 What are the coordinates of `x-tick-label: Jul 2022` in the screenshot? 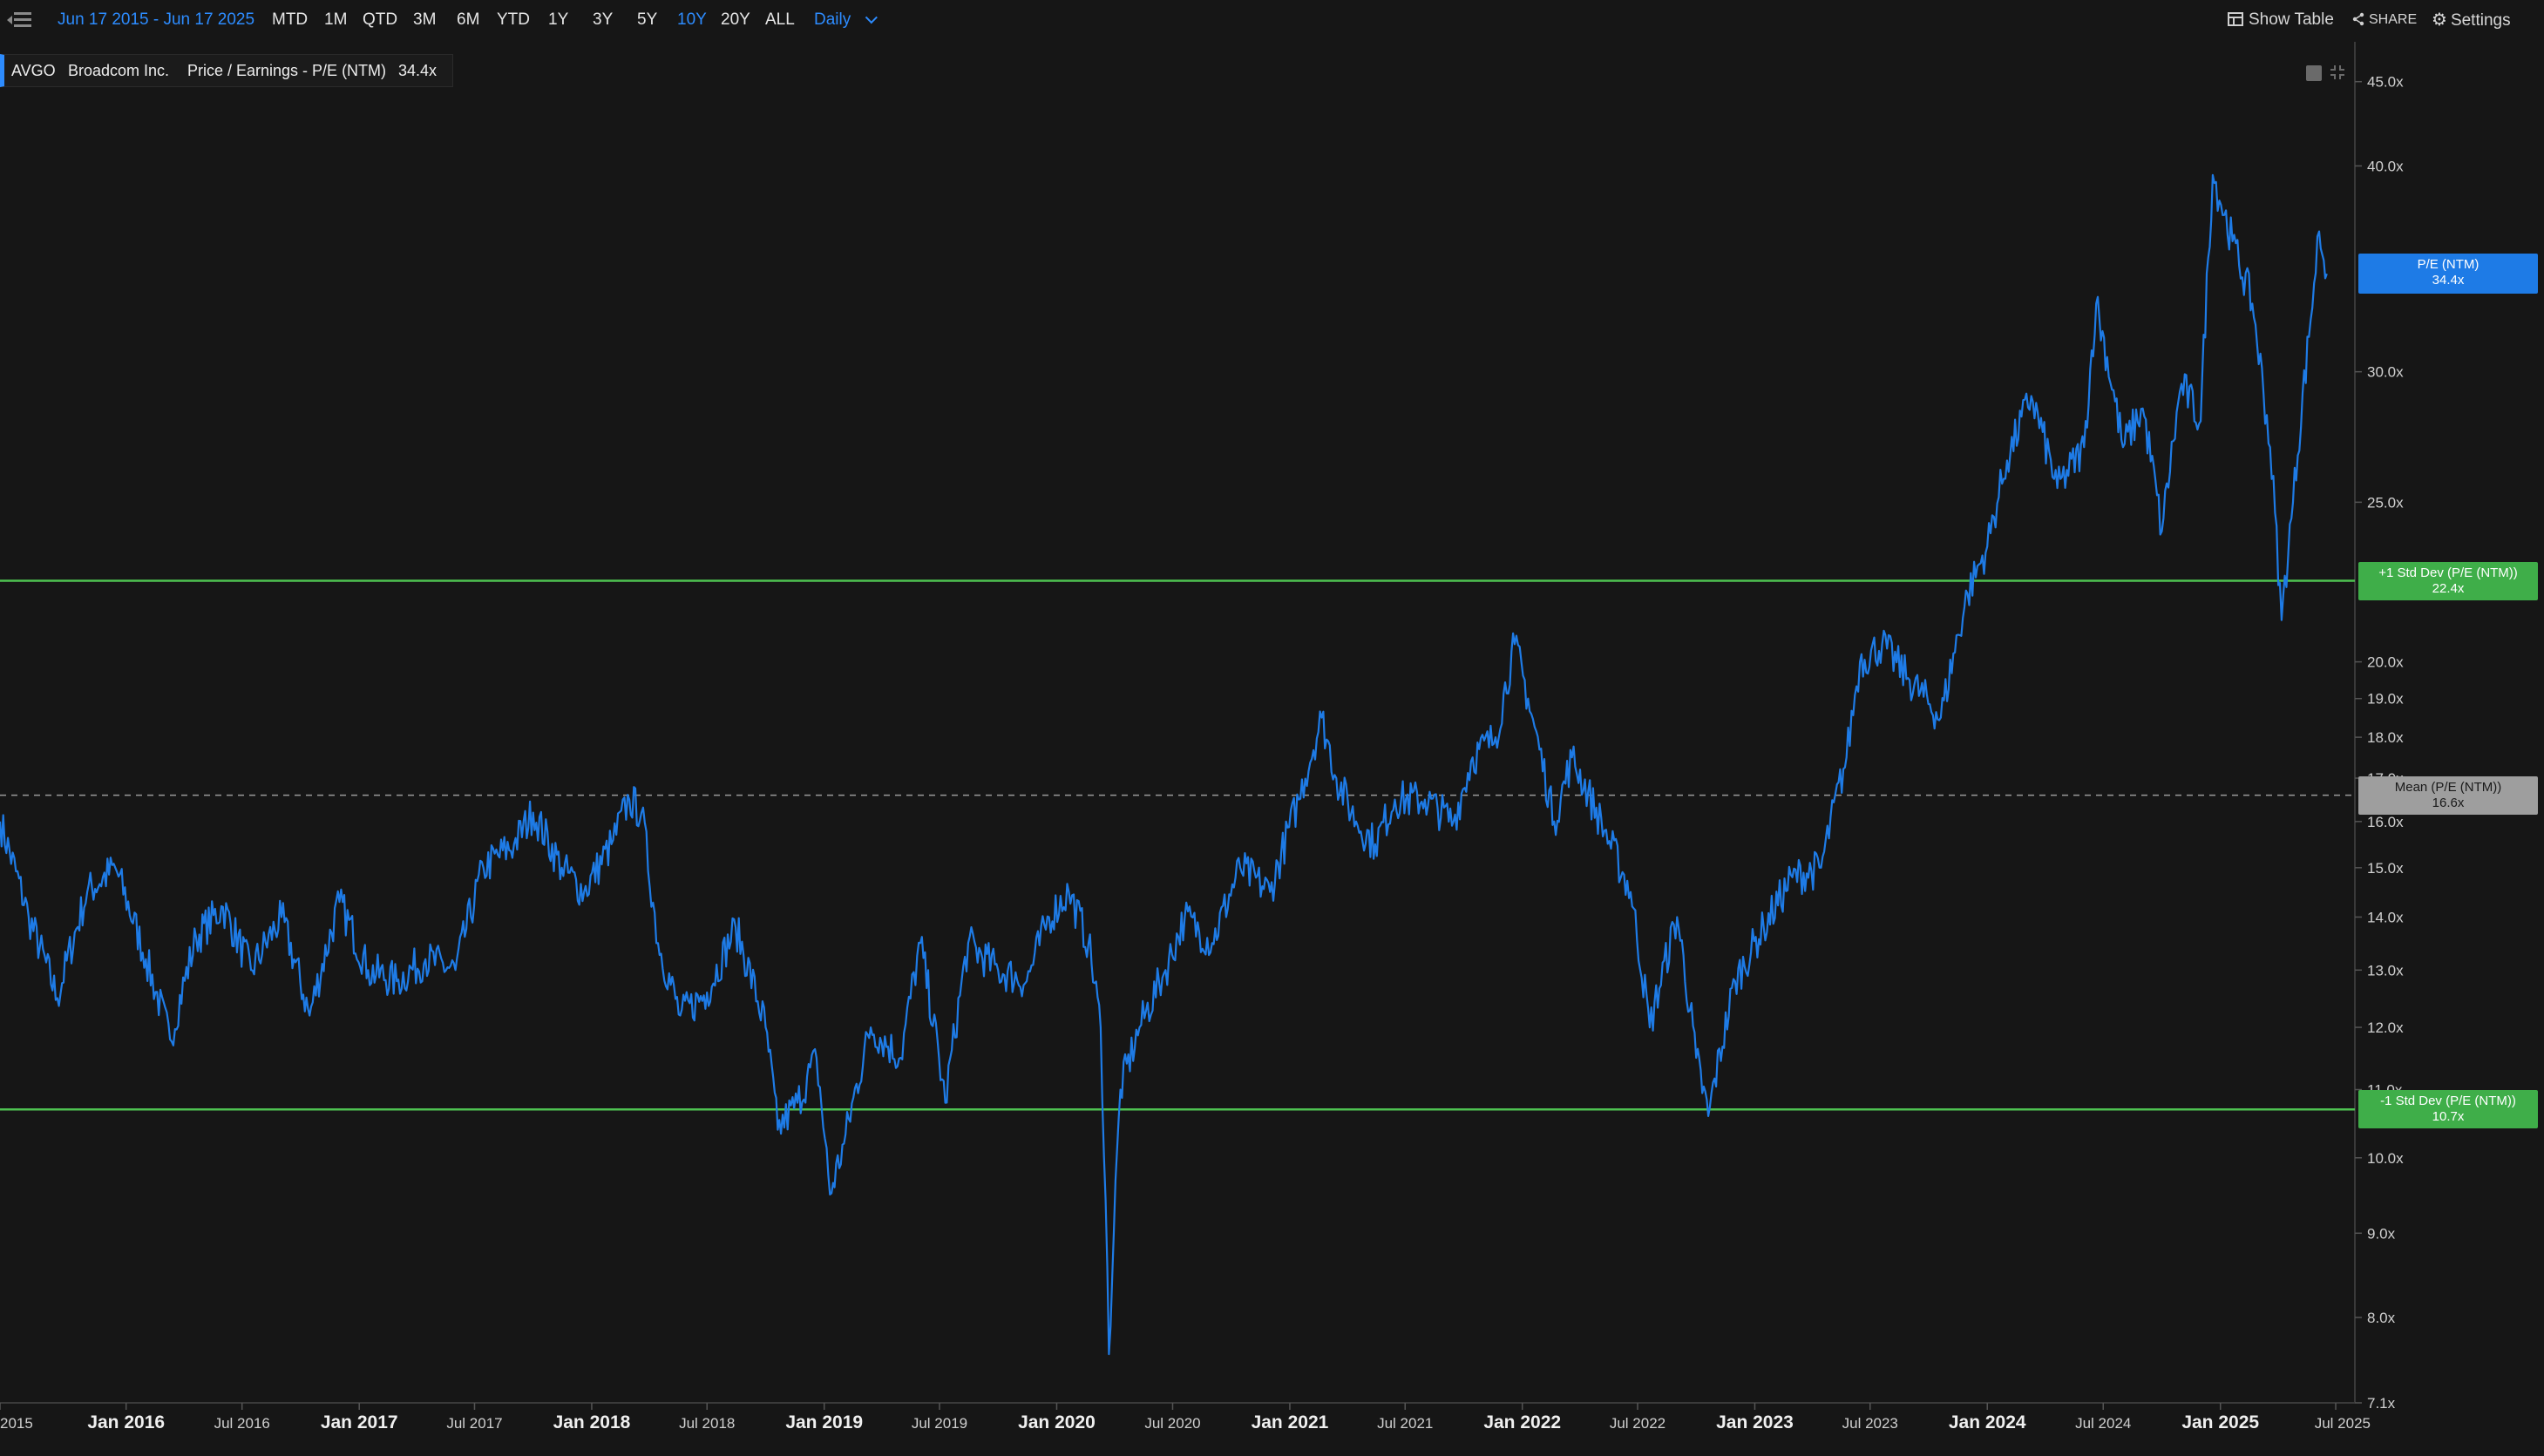 It's located at (1638, 1423).